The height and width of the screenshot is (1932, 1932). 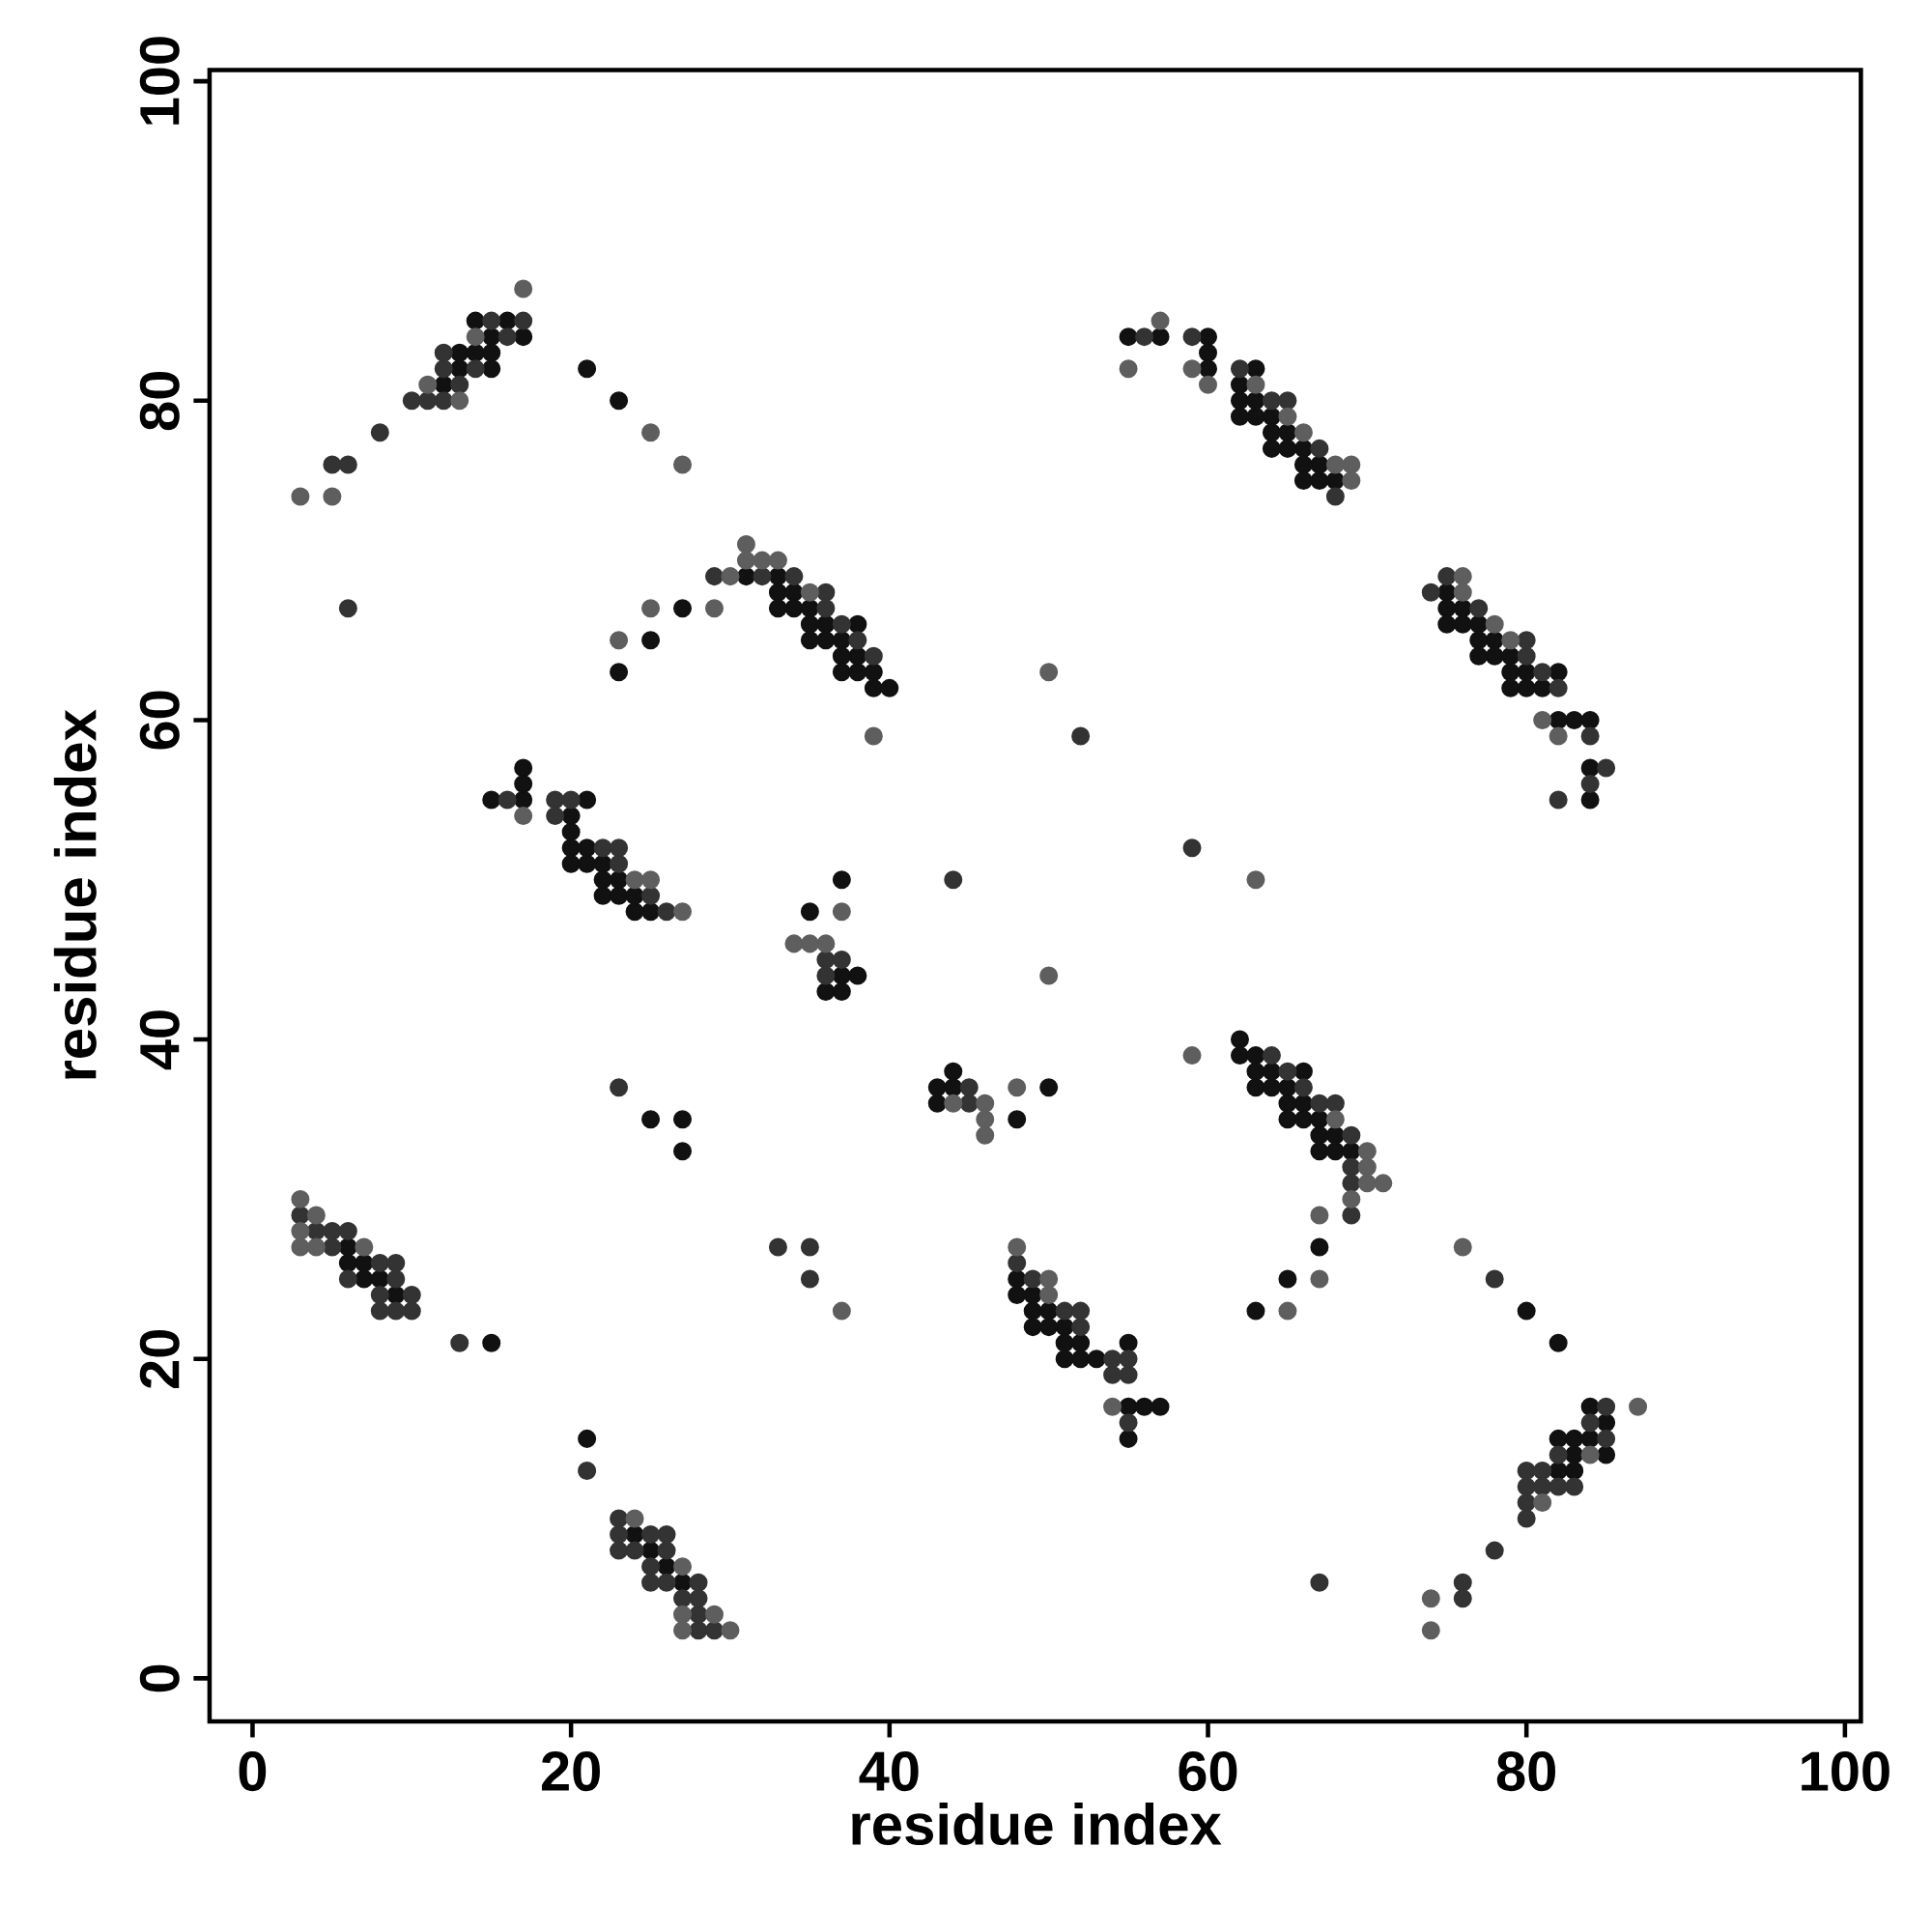 What do you see at coordinates (1037, 1824) in the screenshot?
I see `x-axis-title: residue index` at bounding box center [1037, 1824].